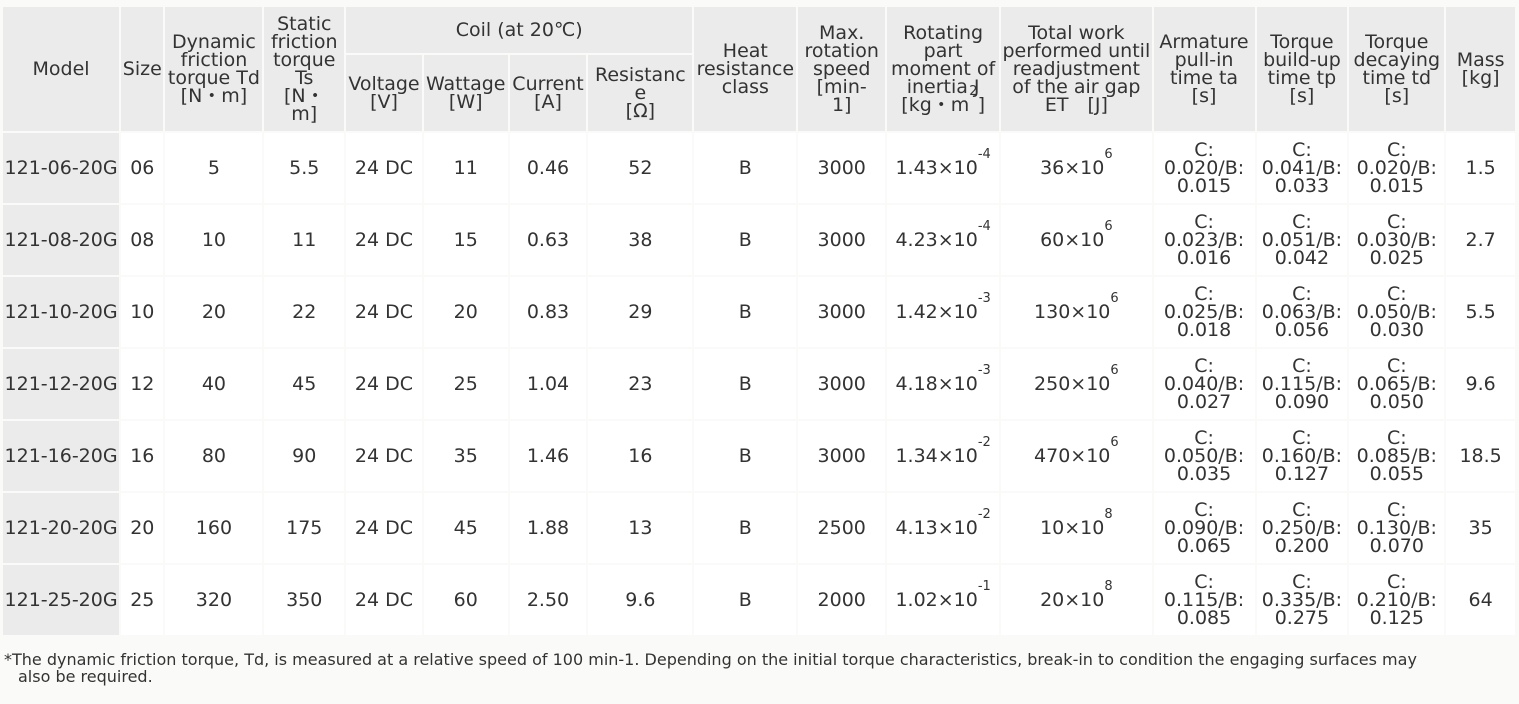  What do you see at coordinates (1204, 600) in the screenshot?
I see `cell-ta: C: 0.115/B: 0.085` at bounding box center [1204, 600].